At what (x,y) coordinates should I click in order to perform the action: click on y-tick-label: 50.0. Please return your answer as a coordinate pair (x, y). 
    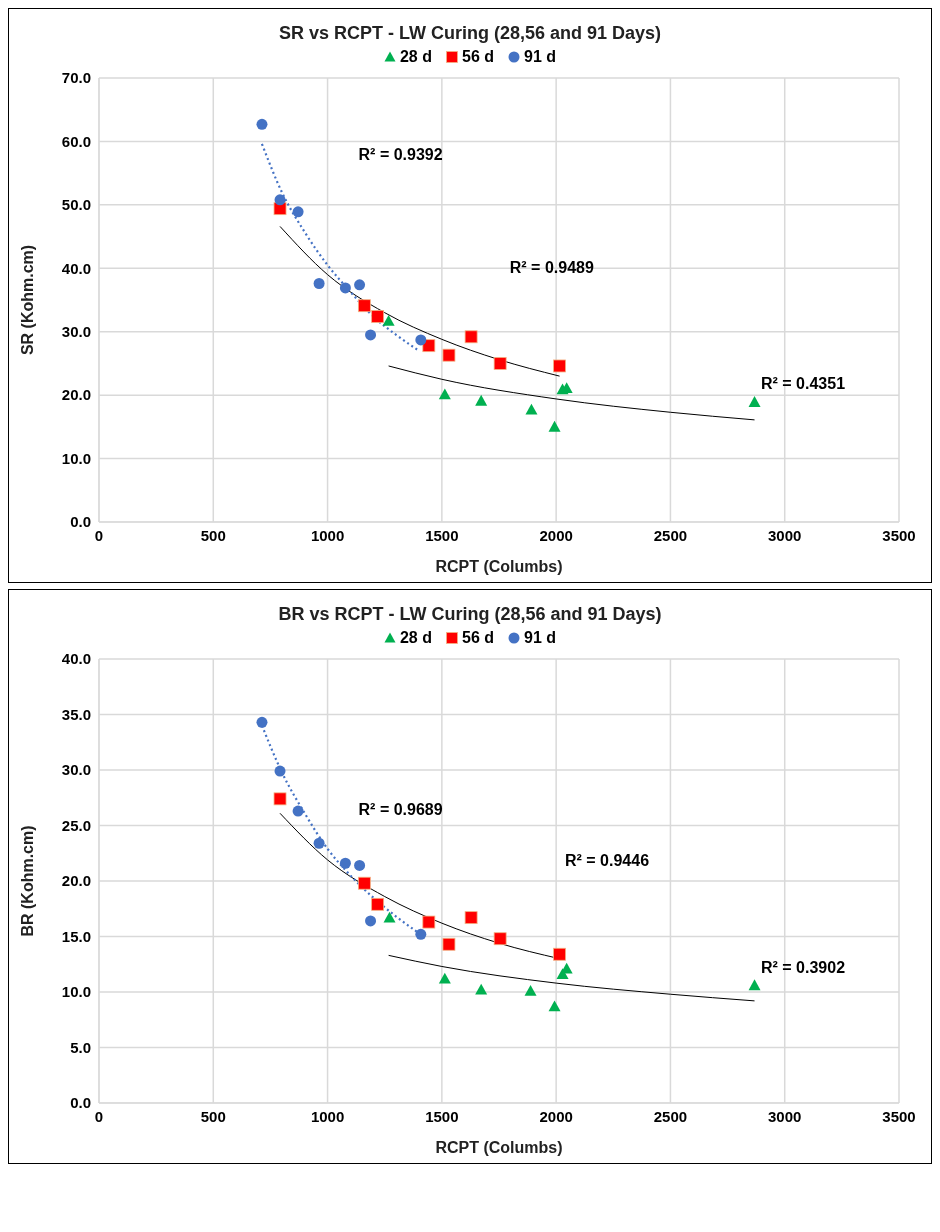
    Looking at the image, I should click on (76, 205).